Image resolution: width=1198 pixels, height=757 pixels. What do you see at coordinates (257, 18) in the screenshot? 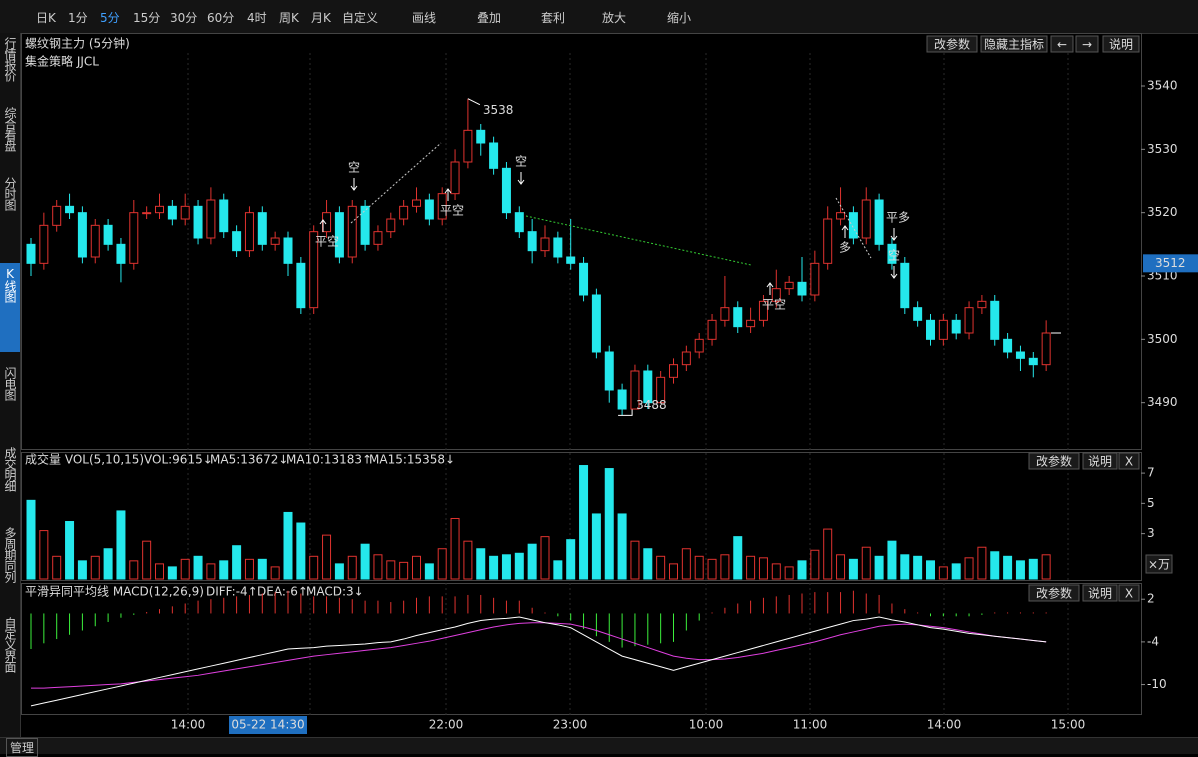
I see `period-button: 4时` at bounding box center [257, 18].